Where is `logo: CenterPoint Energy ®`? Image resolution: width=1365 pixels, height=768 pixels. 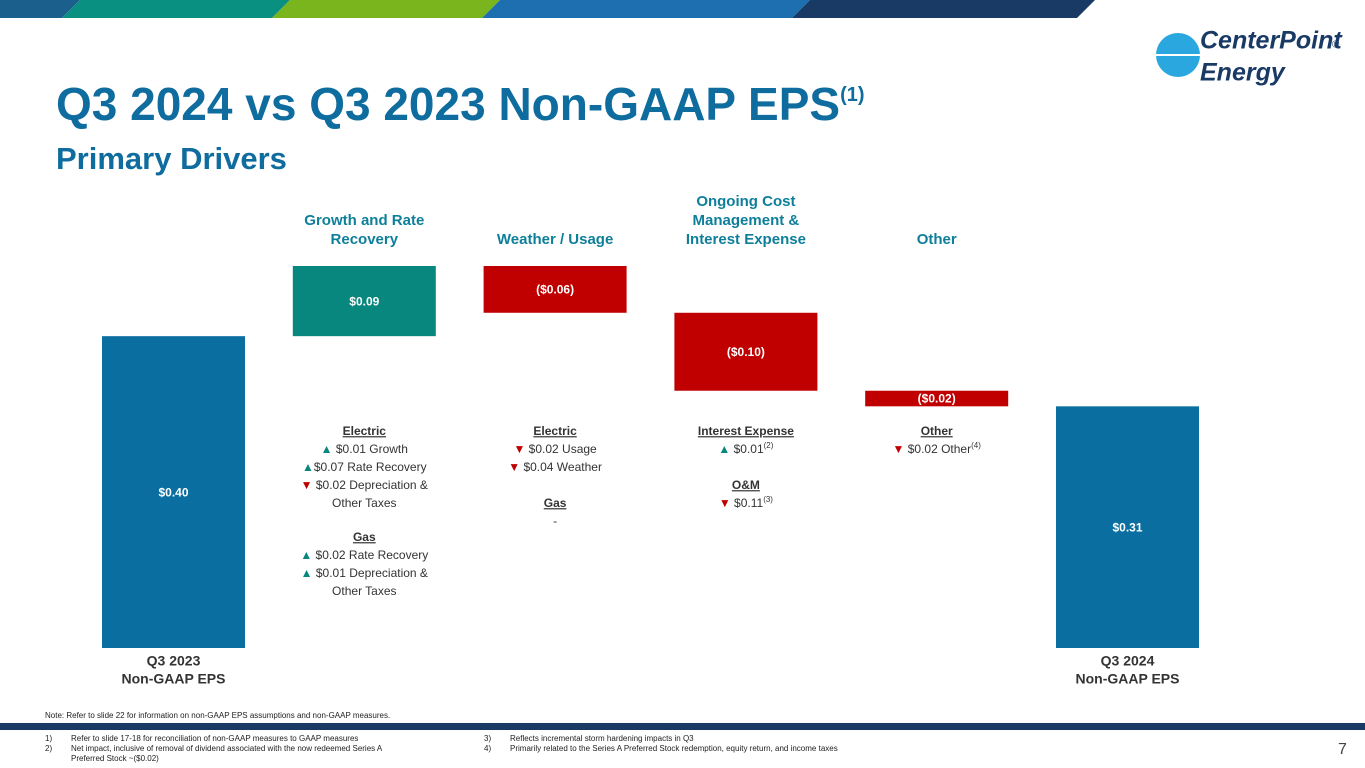 logo: CenterPoint Energy ® is located at coordinates (1249, 57).